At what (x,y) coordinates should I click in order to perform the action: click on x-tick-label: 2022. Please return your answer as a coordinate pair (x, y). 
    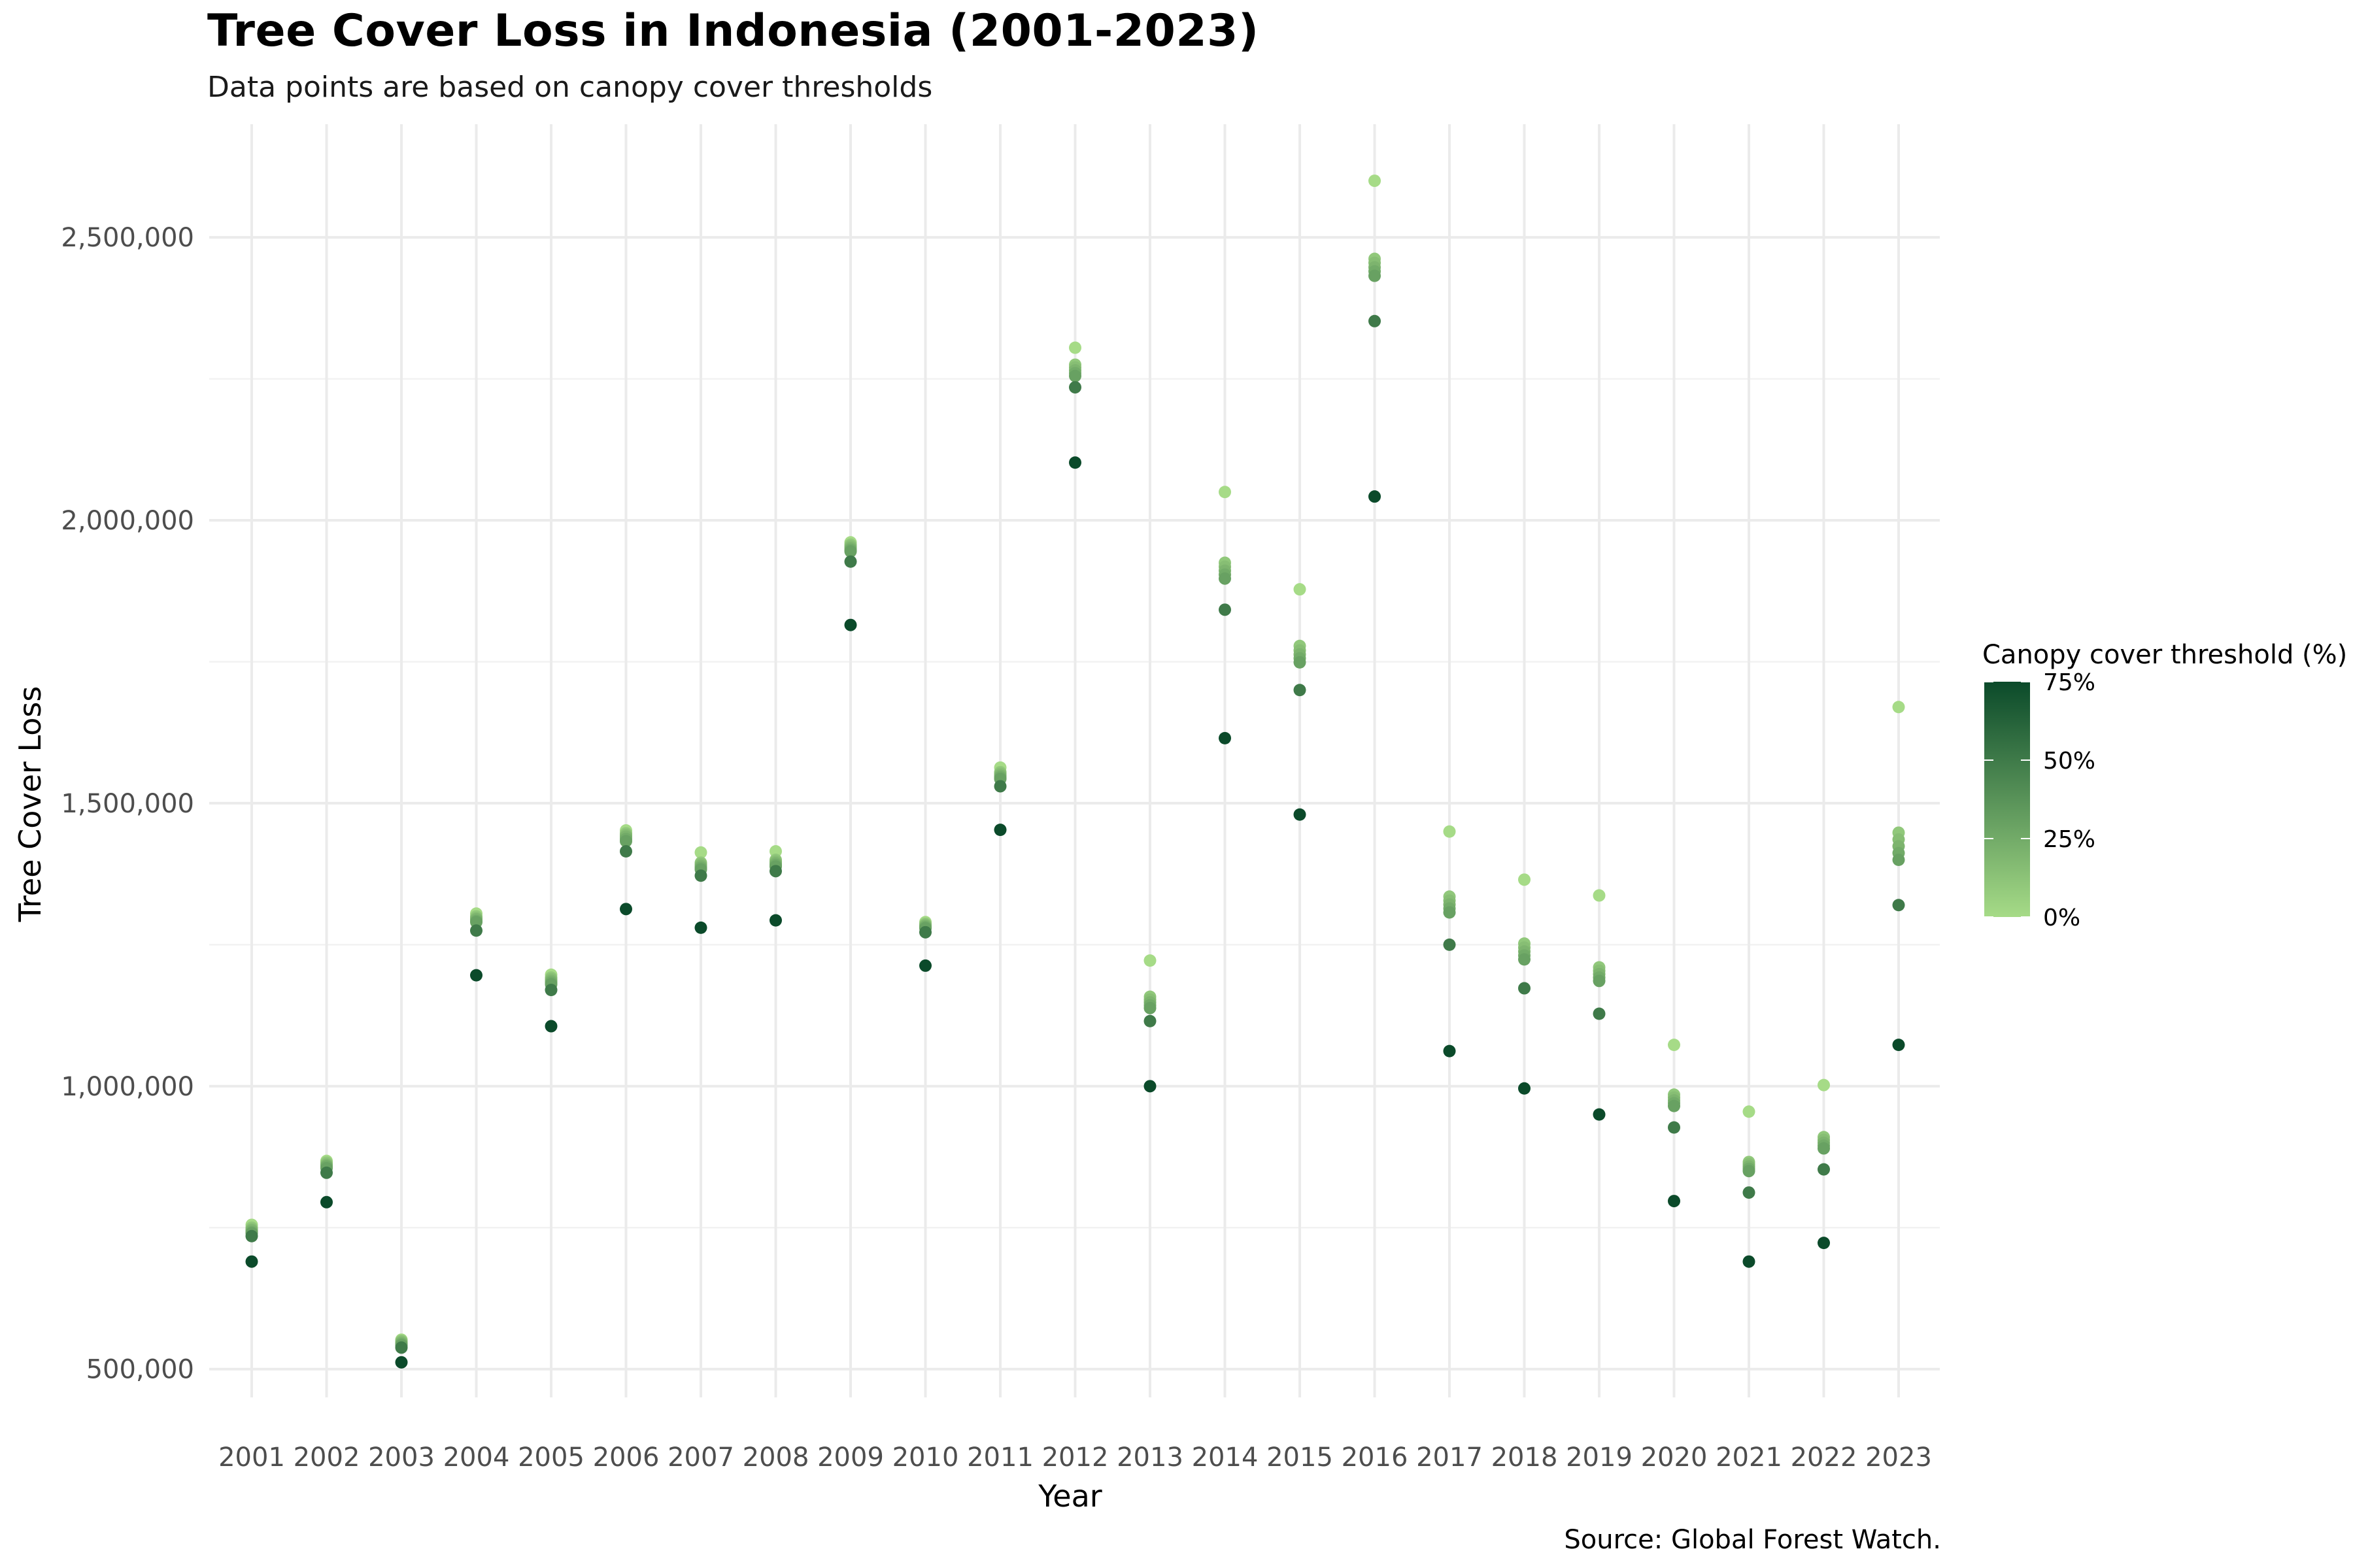
    Looking at the image, I should click on (1824, 1458).